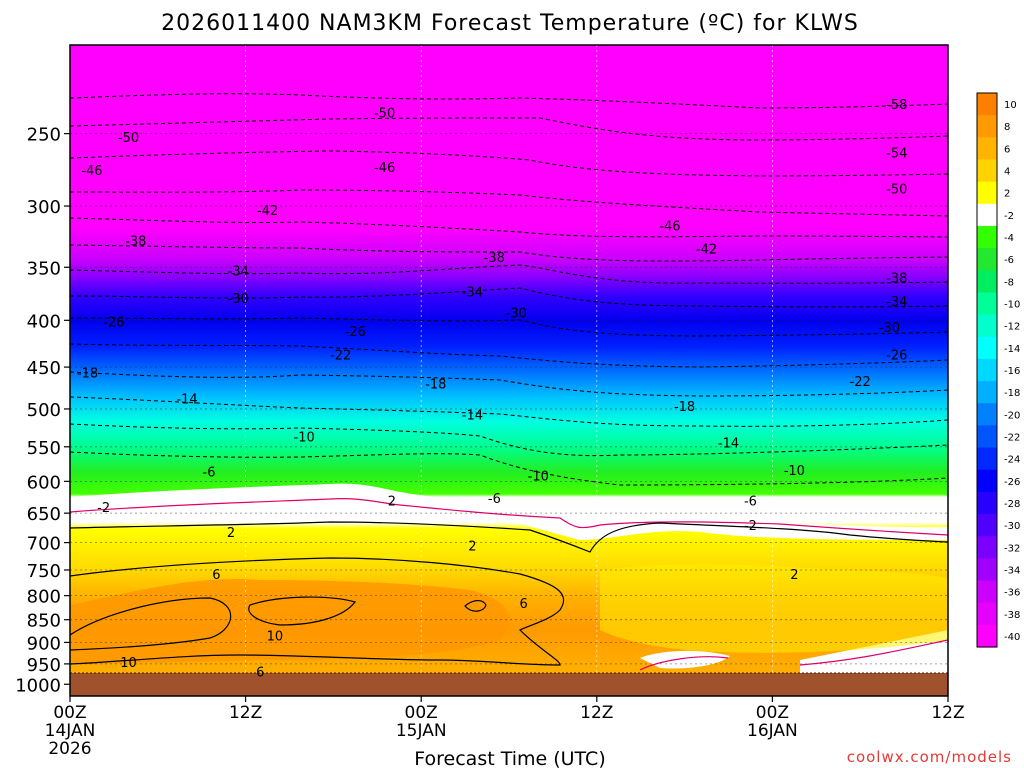 Image resolution: width=1024 pixels, height=768 pixels. What do you see at coordinates (794, 575) in the screenshot?
I see `contour-label: 2` at bounding box center [794, 575].